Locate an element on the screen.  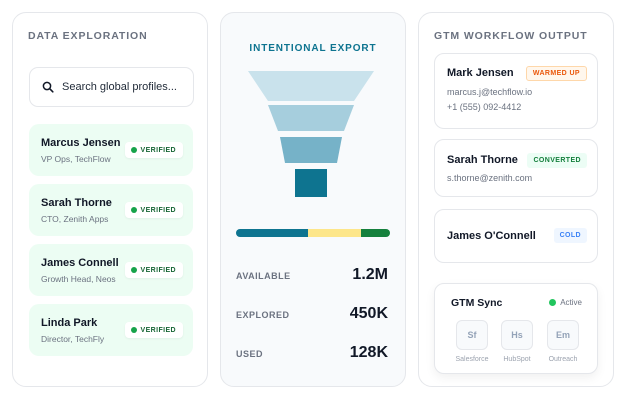
sync-status: Active is located at coordinates (565, 302).